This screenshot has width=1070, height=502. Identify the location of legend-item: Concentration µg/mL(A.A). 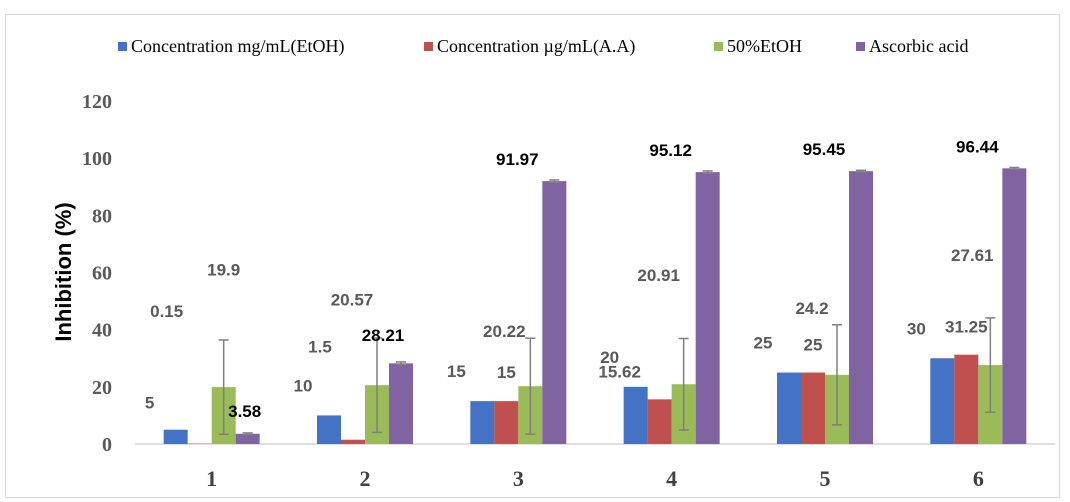
(529, 46).